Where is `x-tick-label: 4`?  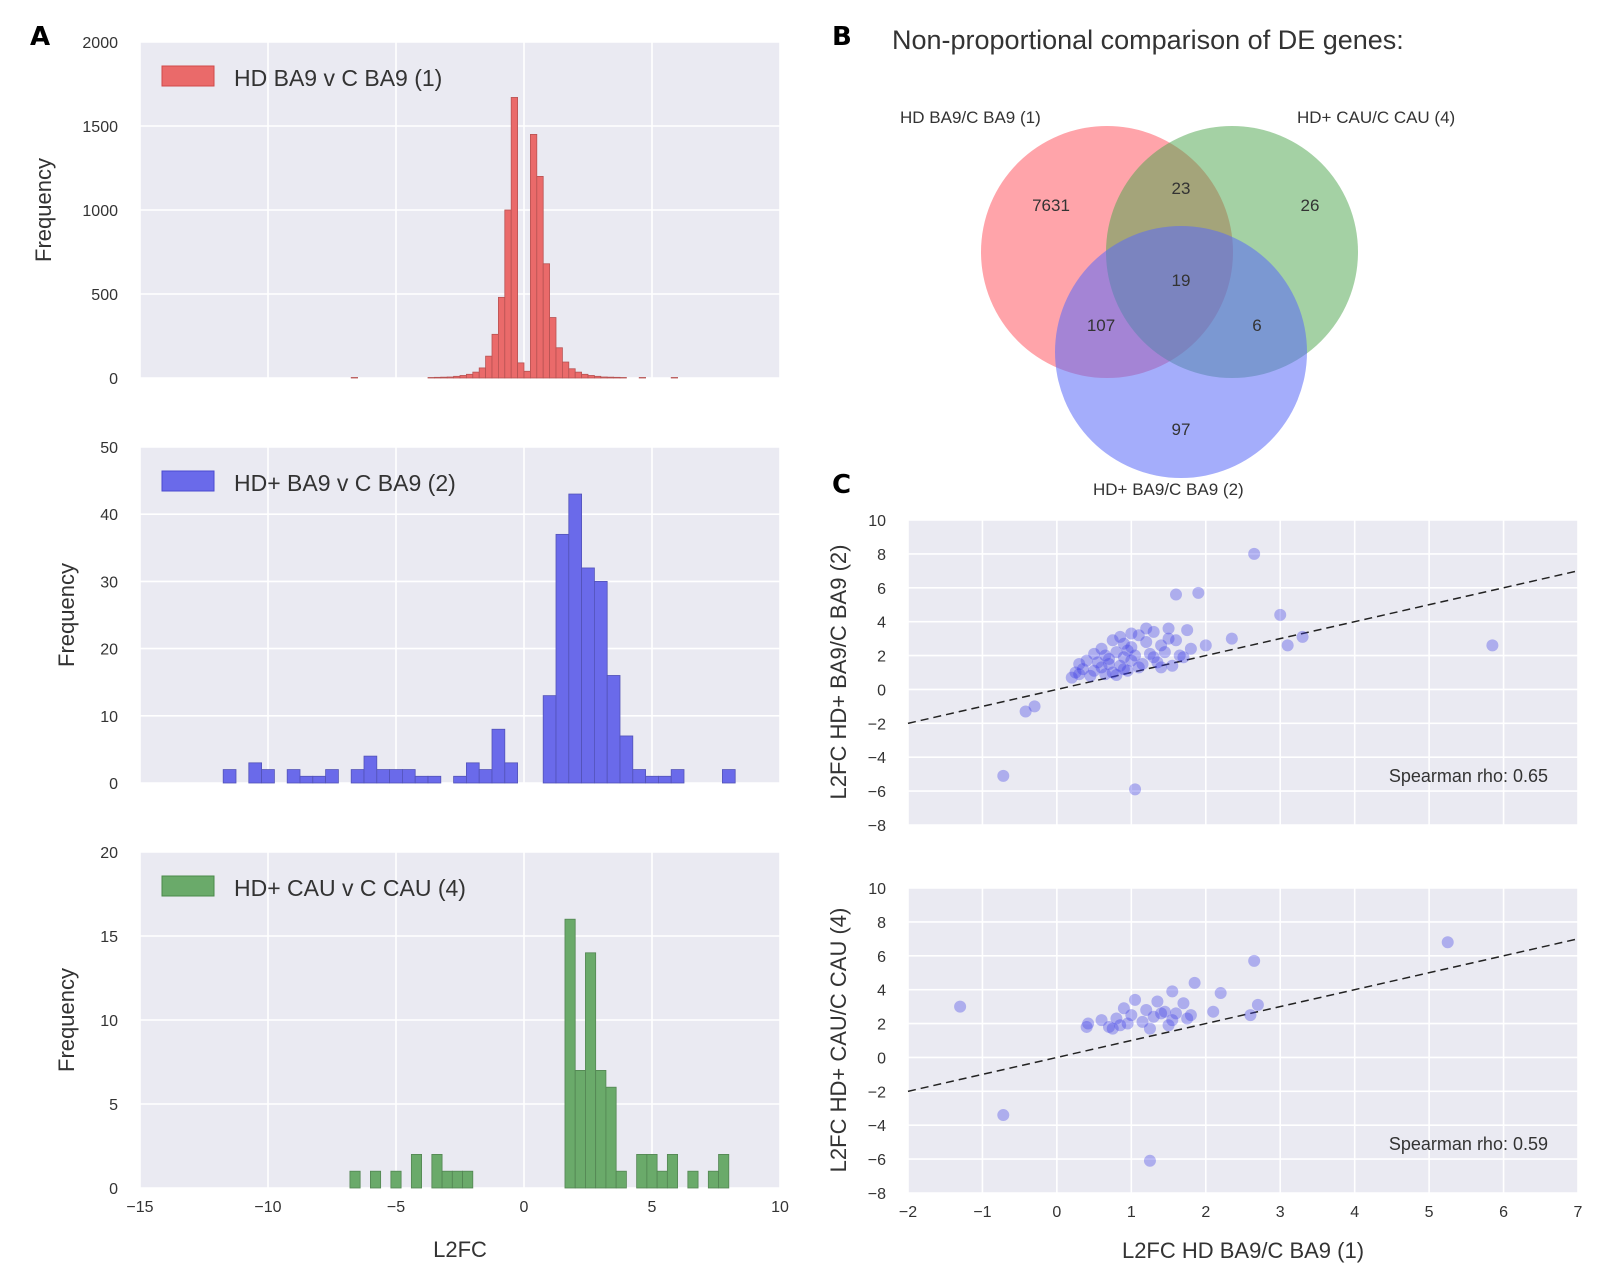 x-tick-label: 4 is located at coordinates (1354, 1212).